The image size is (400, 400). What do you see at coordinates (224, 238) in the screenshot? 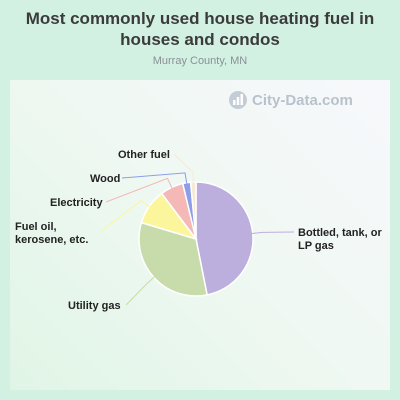
I see `pie-slice-bottled-tank-or-lp-gas` at bounding box center [224, 238].